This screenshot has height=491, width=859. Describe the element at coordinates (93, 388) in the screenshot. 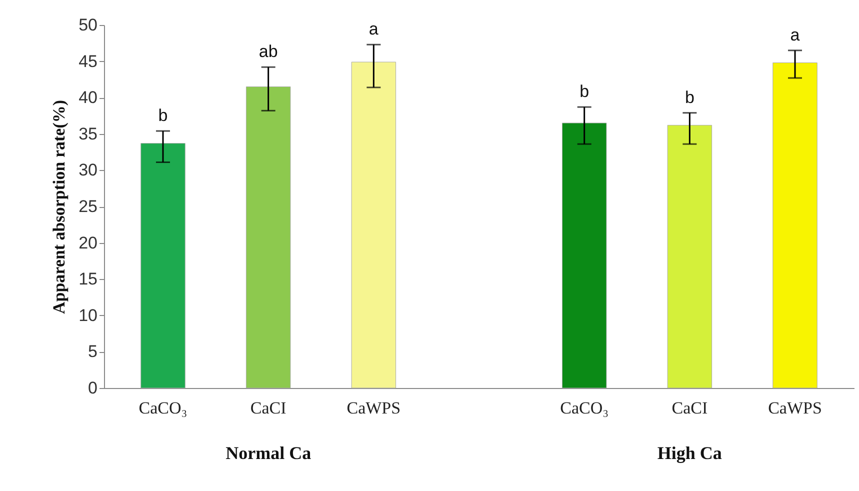

I see `y-tick-label: 0` at that location.